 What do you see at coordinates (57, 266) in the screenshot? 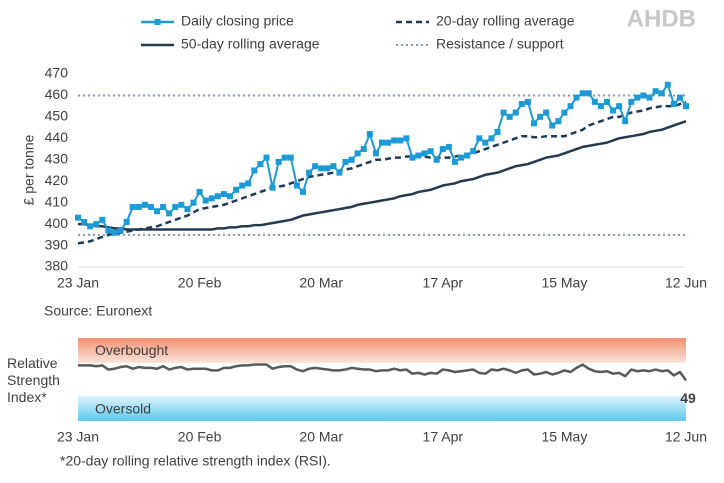
I see `y-tick-label: 380` at bounding box center [57, 266].